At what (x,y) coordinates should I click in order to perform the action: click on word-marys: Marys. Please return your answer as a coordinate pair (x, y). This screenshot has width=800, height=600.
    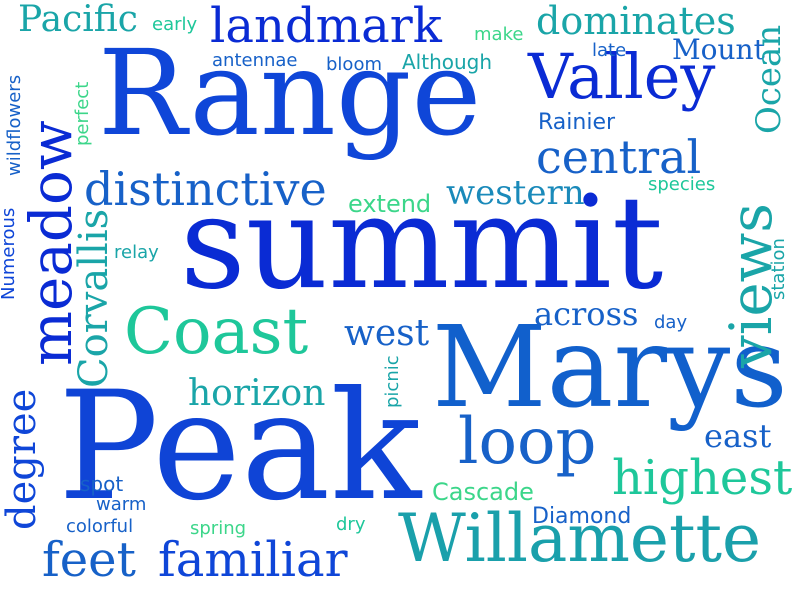
    Looking at the image, I should click on (610, 368).